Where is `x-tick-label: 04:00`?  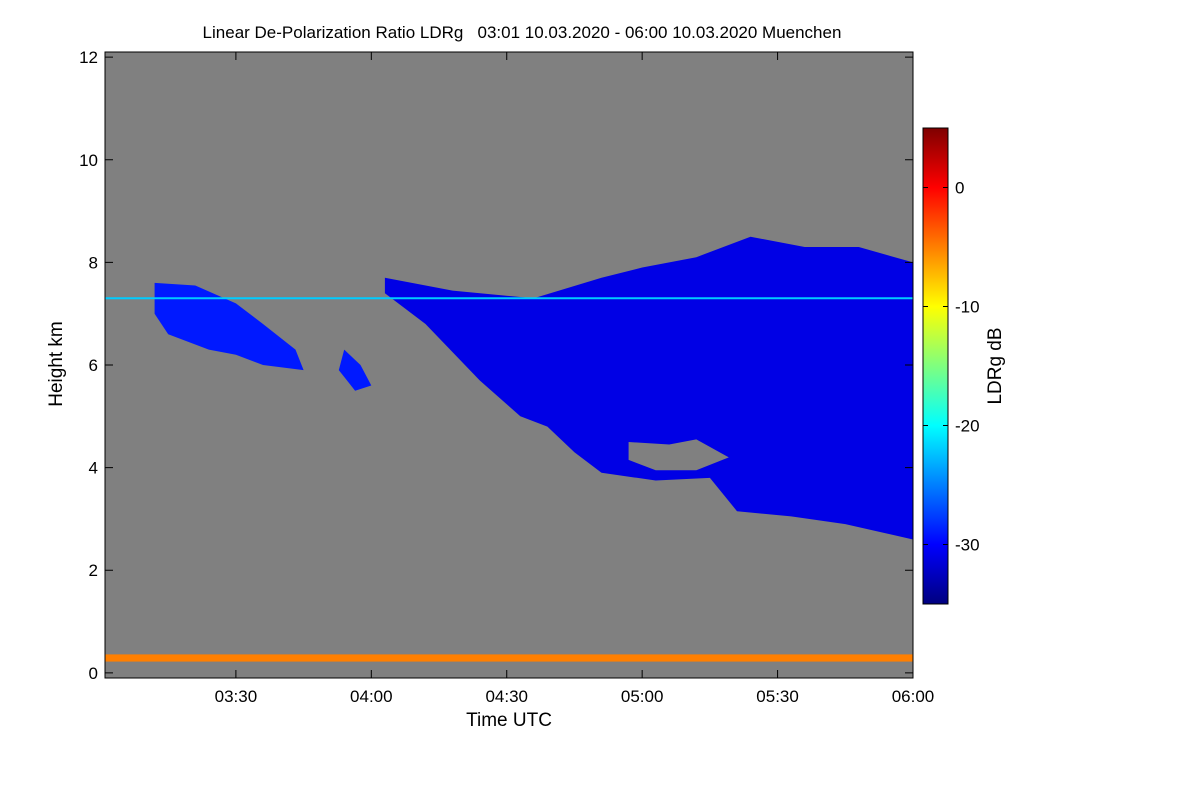
x-tick-label: 04:00 is located at coordinates (371, 696).